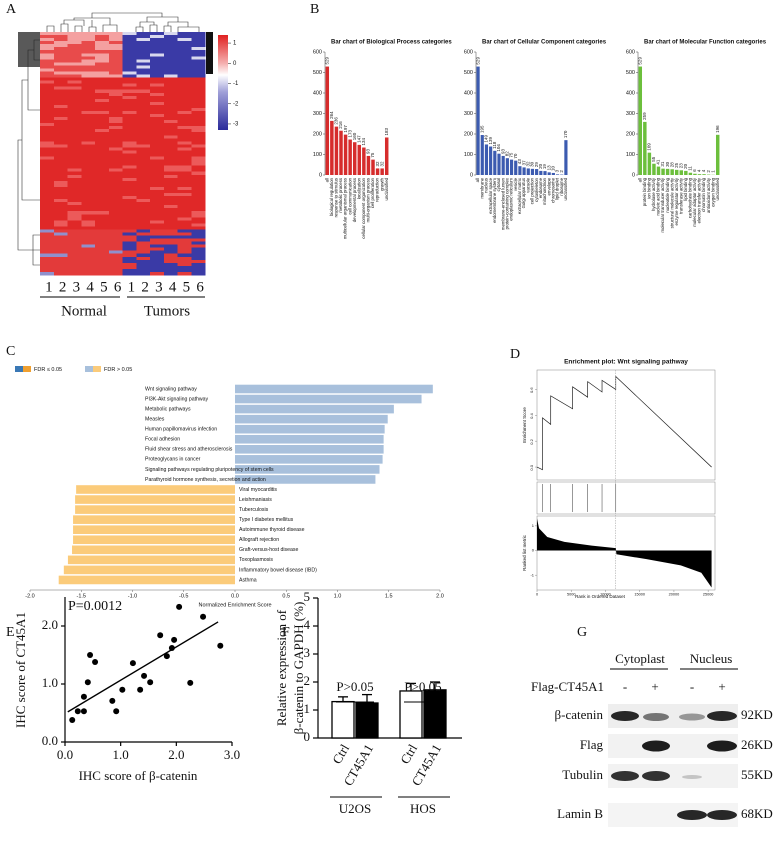 The height and width of the screenshot is (858, 778). Describe the element at coordinates (757, 714) in the screenshot. I see `size-label: 92KD` at that location.